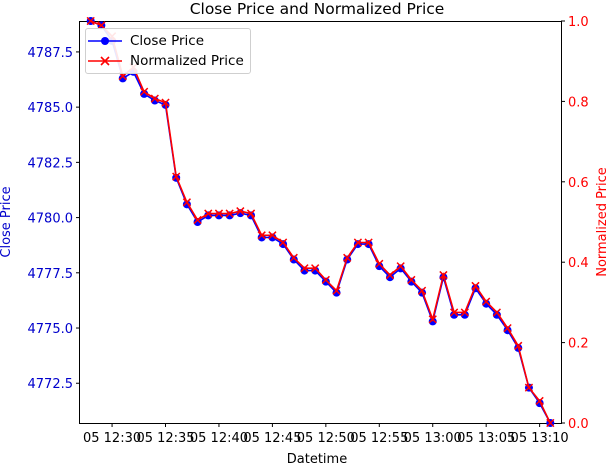 The image size is (615, 469). I want to click on right-y-axis-label: Normalized Price, so click(602, 222).